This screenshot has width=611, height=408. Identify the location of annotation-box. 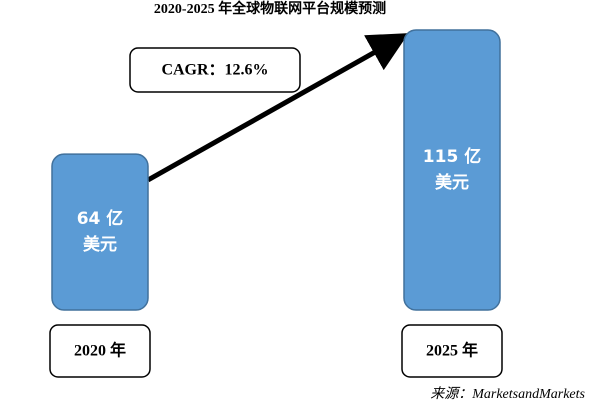
(215, 70).